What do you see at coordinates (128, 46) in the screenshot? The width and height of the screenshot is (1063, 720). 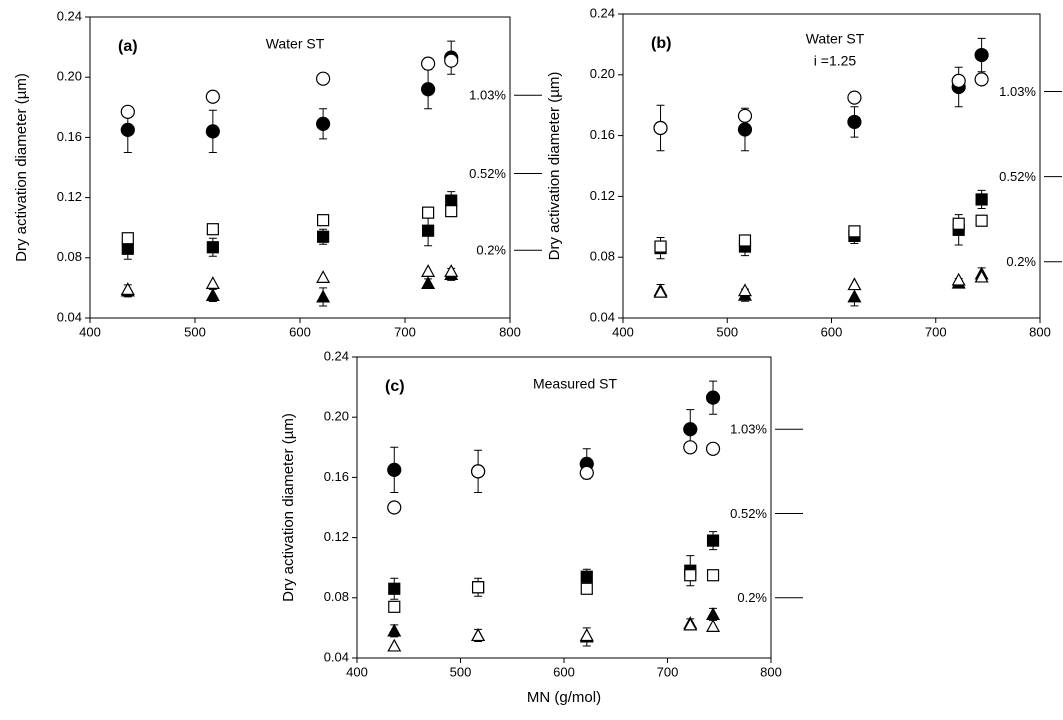 I see `panel-label: (a)` at bounding box center [128, 46].